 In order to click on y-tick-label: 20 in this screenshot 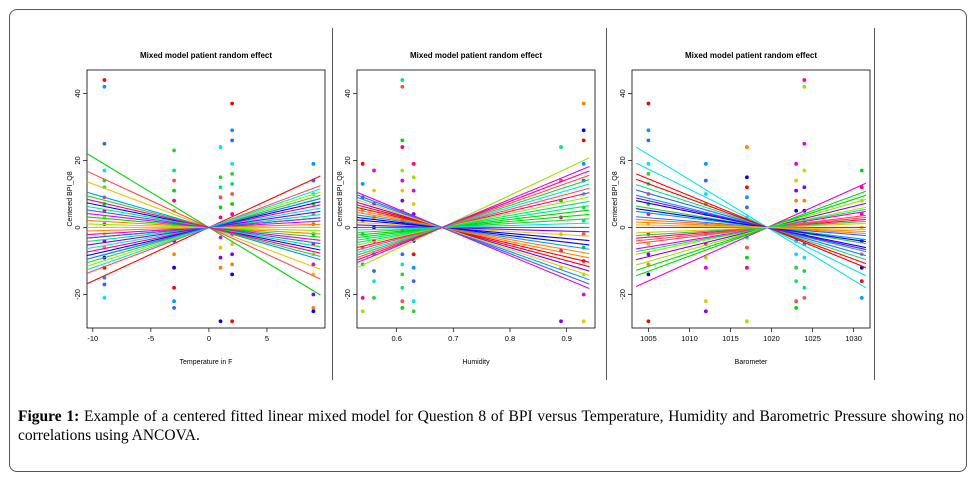, I will do `click(77, 160)`.